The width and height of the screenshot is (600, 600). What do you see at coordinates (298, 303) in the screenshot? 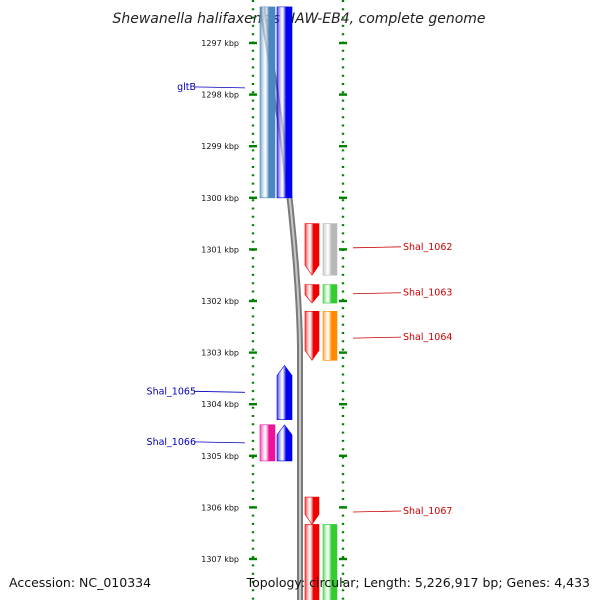
I see `gene-features` at bounding box center [298, 303].